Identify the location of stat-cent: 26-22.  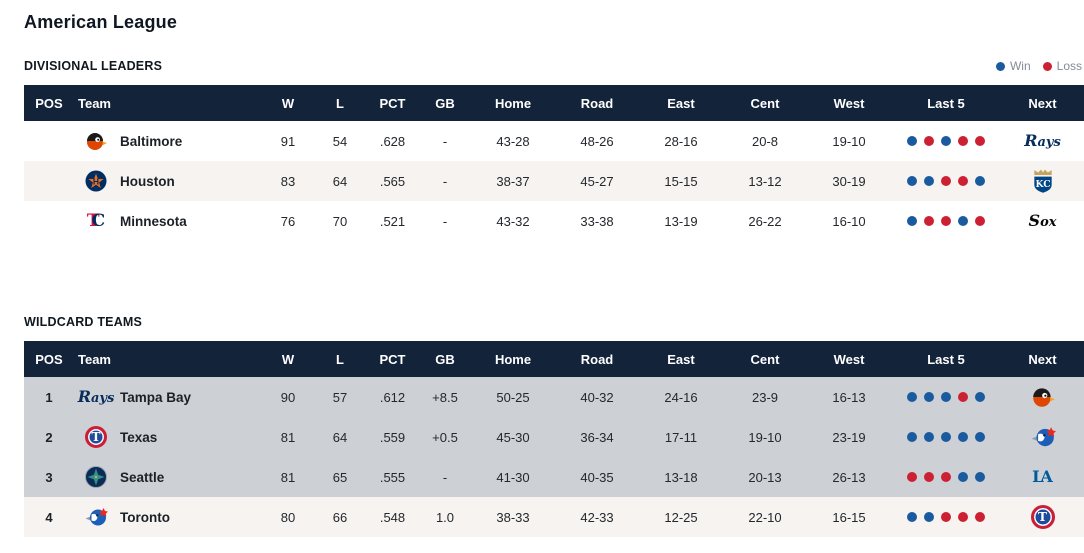
(765, 221).